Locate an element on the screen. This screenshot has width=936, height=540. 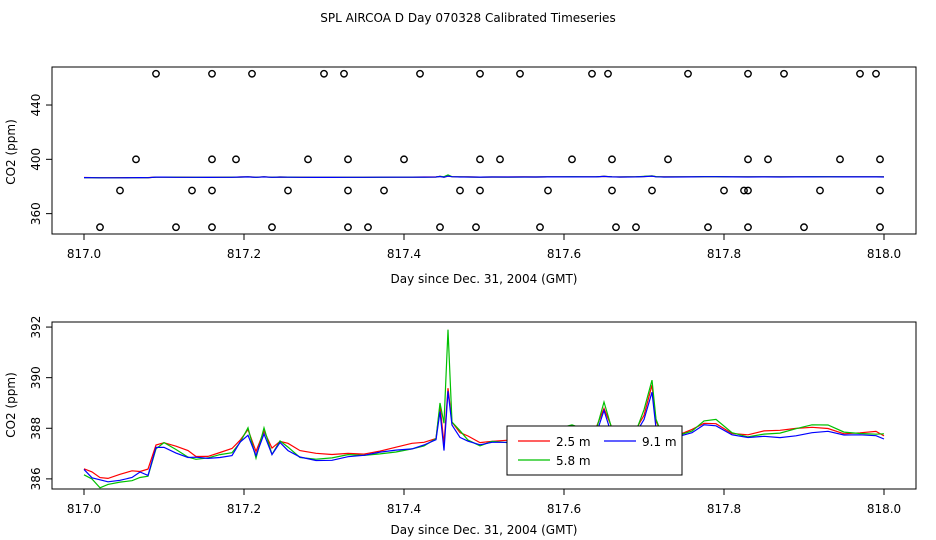
top-series-lines is located at coordinates (484, 176).